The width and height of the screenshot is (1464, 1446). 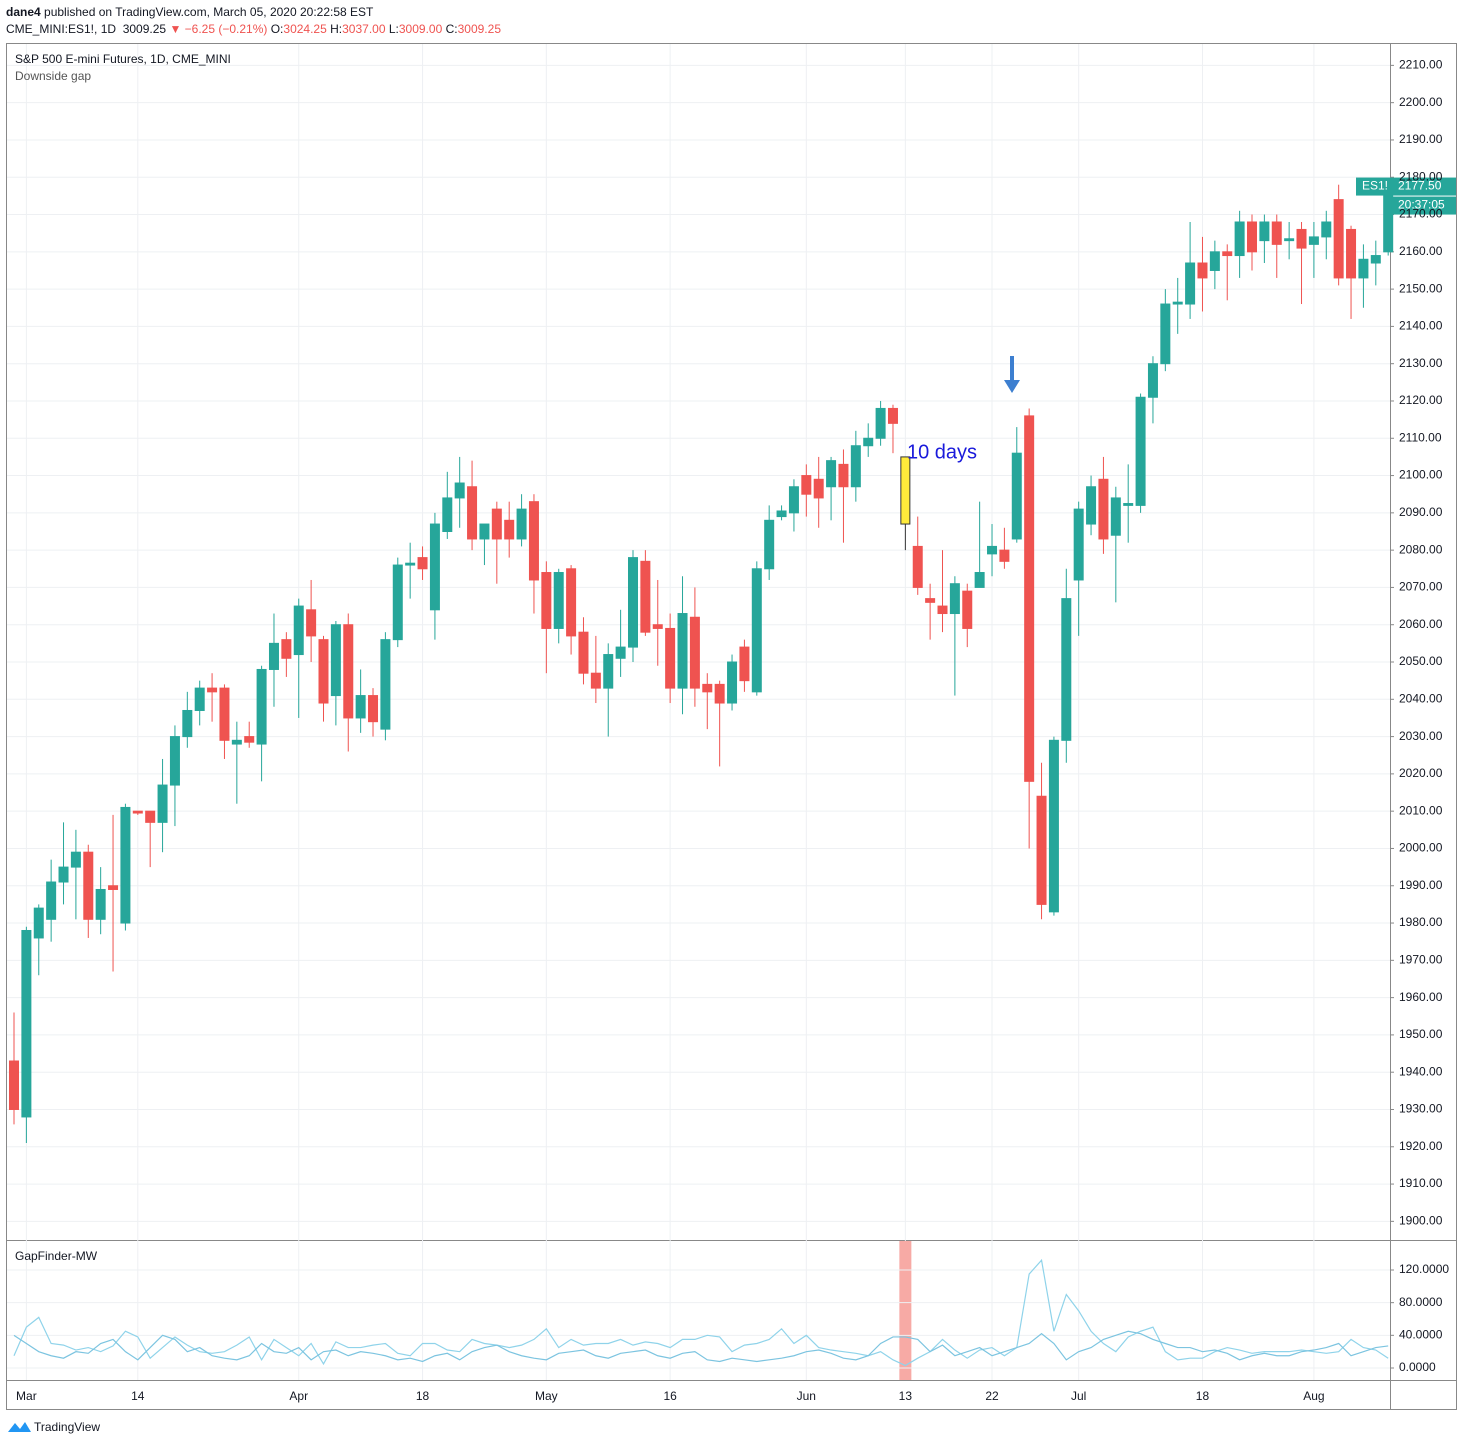 What do you see at coordinates (1421, 959) in the screenshot?
I see `y-tick-label: 1970.00` at bounding box center [1421, 959].